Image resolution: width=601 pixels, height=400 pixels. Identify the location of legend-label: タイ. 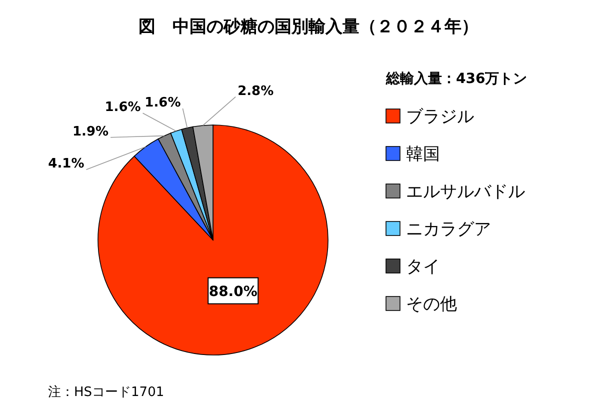
(423, 267).